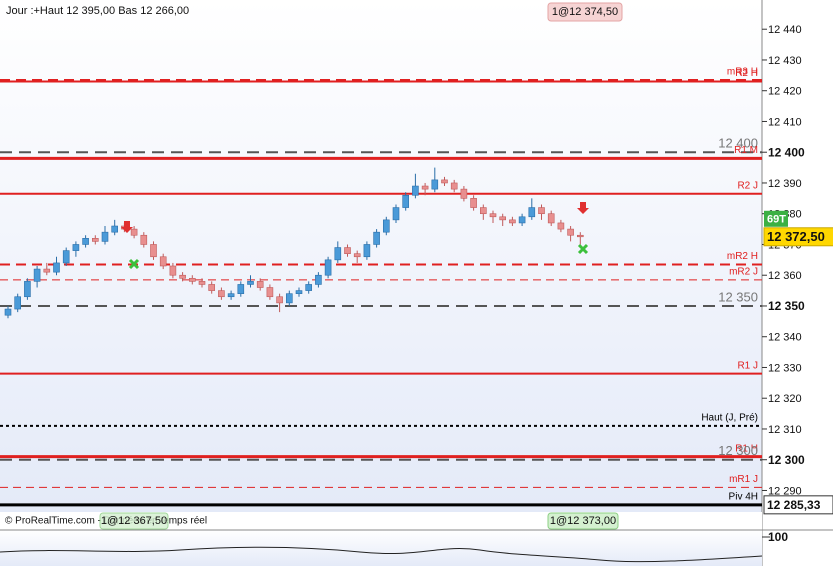  I want to click on order-bottom-left: 1@12 367,50, so click(134, 521).